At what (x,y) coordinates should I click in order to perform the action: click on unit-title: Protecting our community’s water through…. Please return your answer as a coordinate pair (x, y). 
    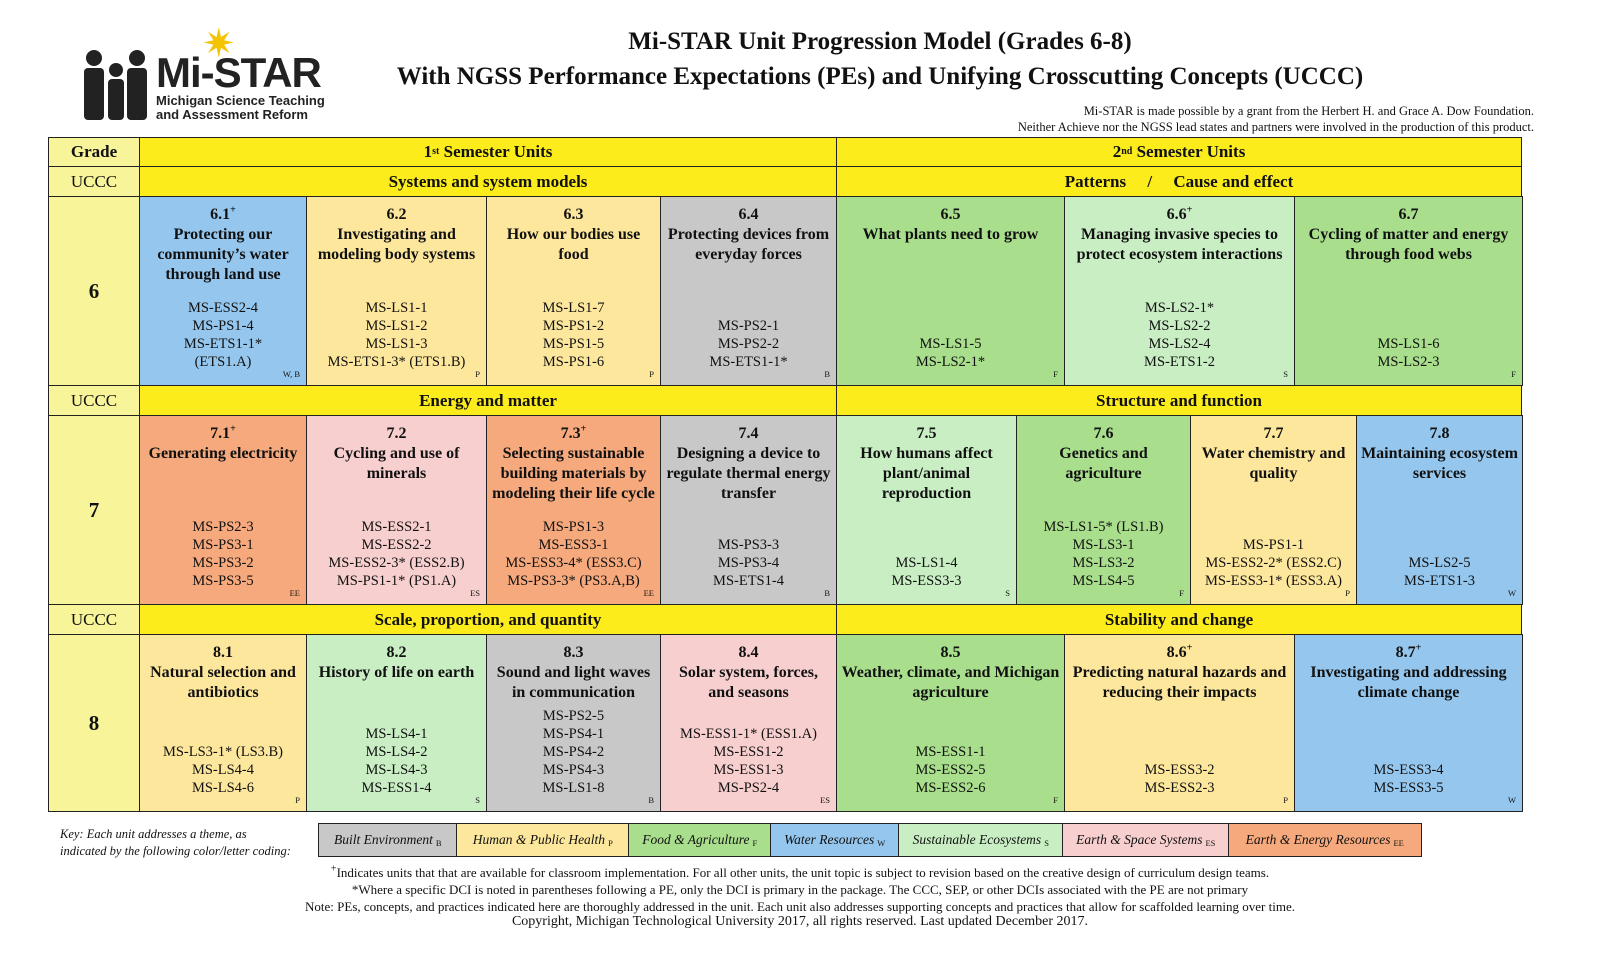
    Looking at the image, I should click on (223, 254).